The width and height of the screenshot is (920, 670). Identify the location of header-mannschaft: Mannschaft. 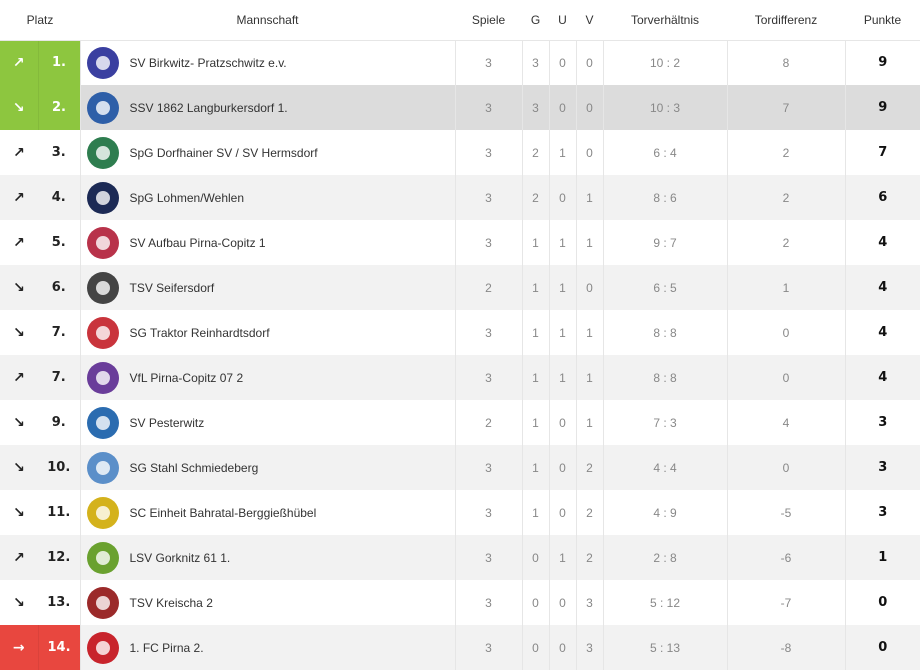
(267, 20).